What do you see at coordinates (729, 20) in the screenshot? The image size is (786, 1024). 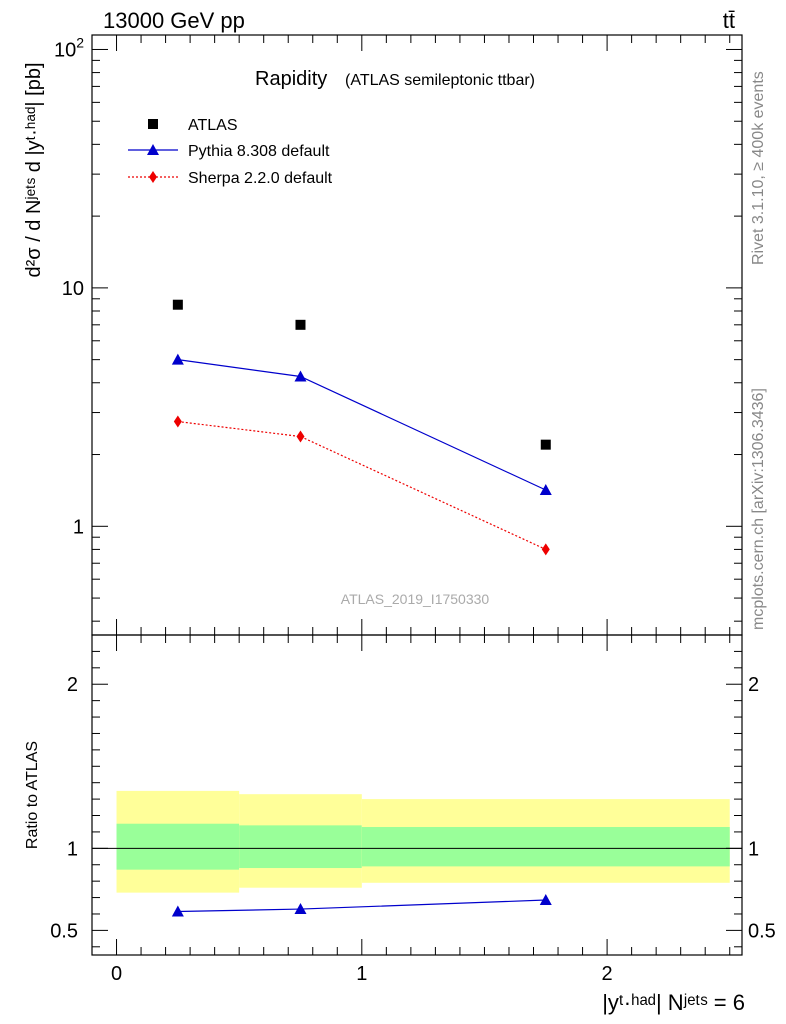 I see `process-label: tt̄` at bounding box center [729, 20].